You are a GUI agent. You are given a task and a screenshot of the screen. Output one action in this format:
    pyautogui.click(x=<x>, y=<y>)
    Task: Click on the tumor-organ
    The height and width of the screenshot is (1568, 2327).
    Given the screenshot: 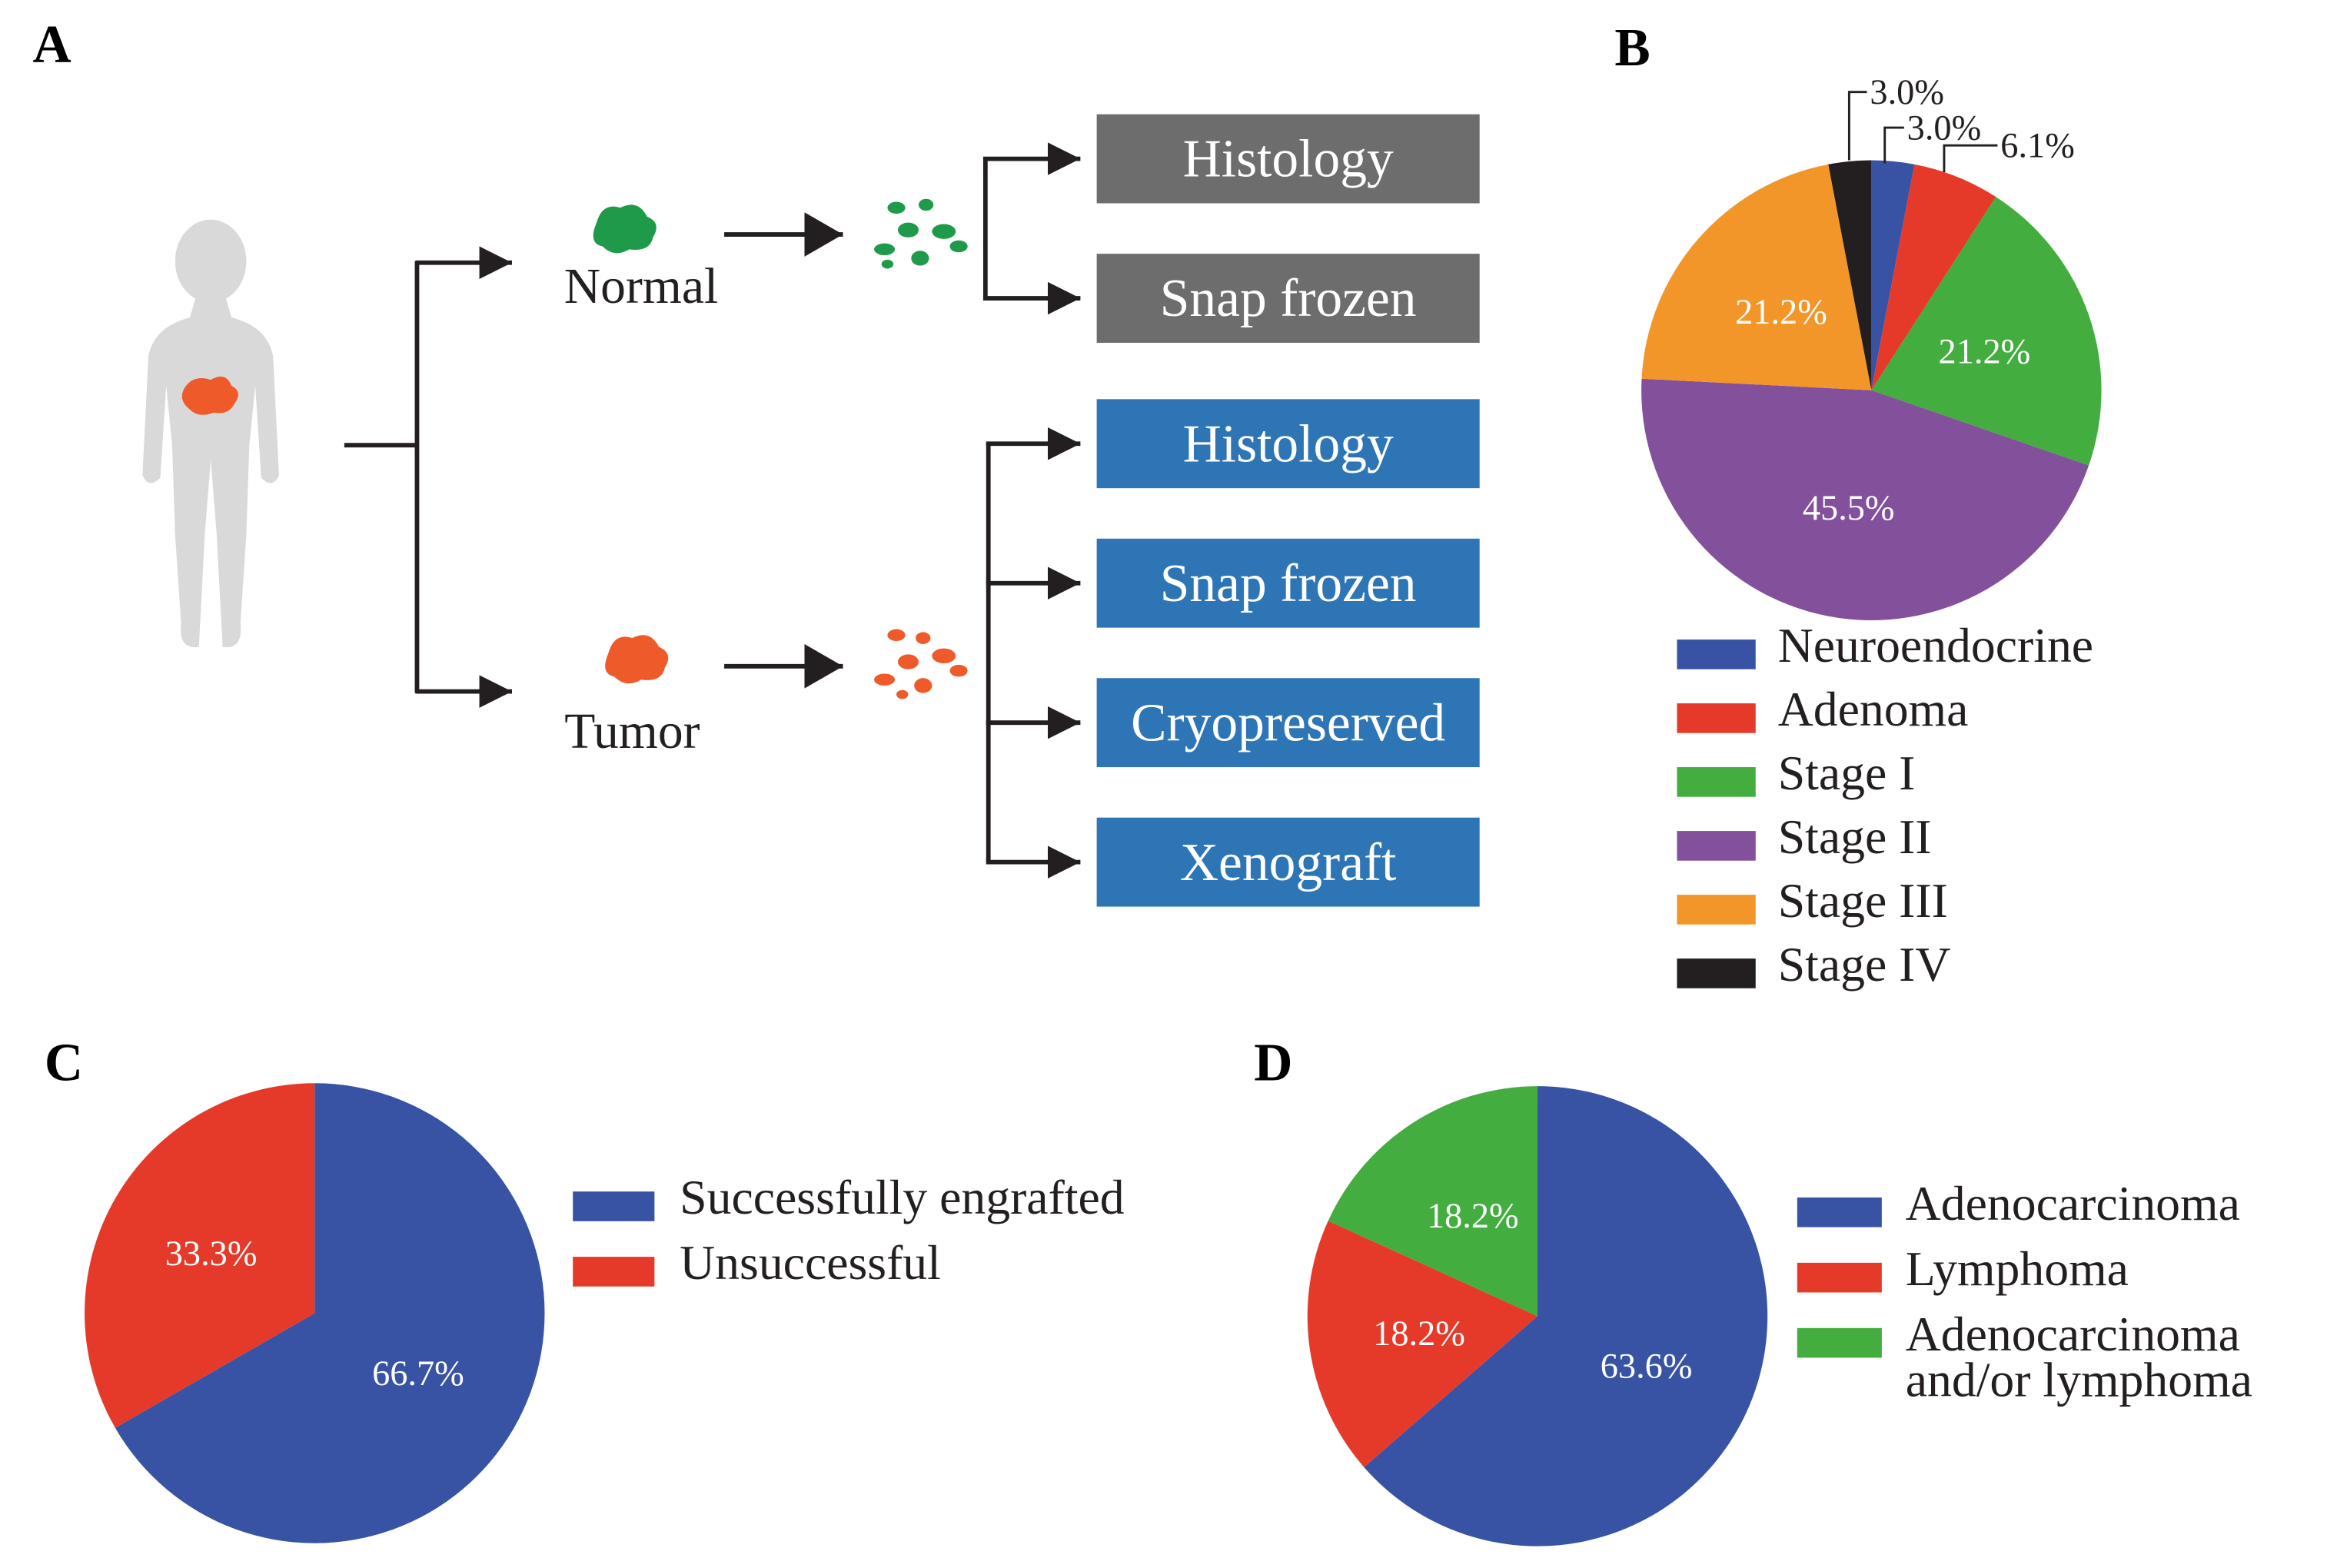 What is the action you would take?
    pyautogui.click(x=210, y=396)
    